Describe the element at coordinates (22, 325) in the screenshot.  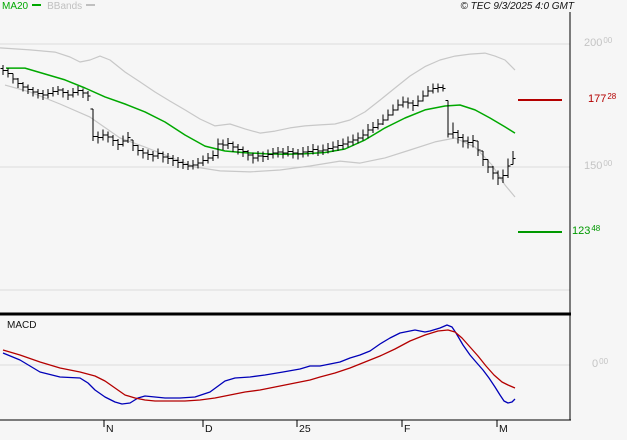
I see `macd-panel-title: MACD` at that location.